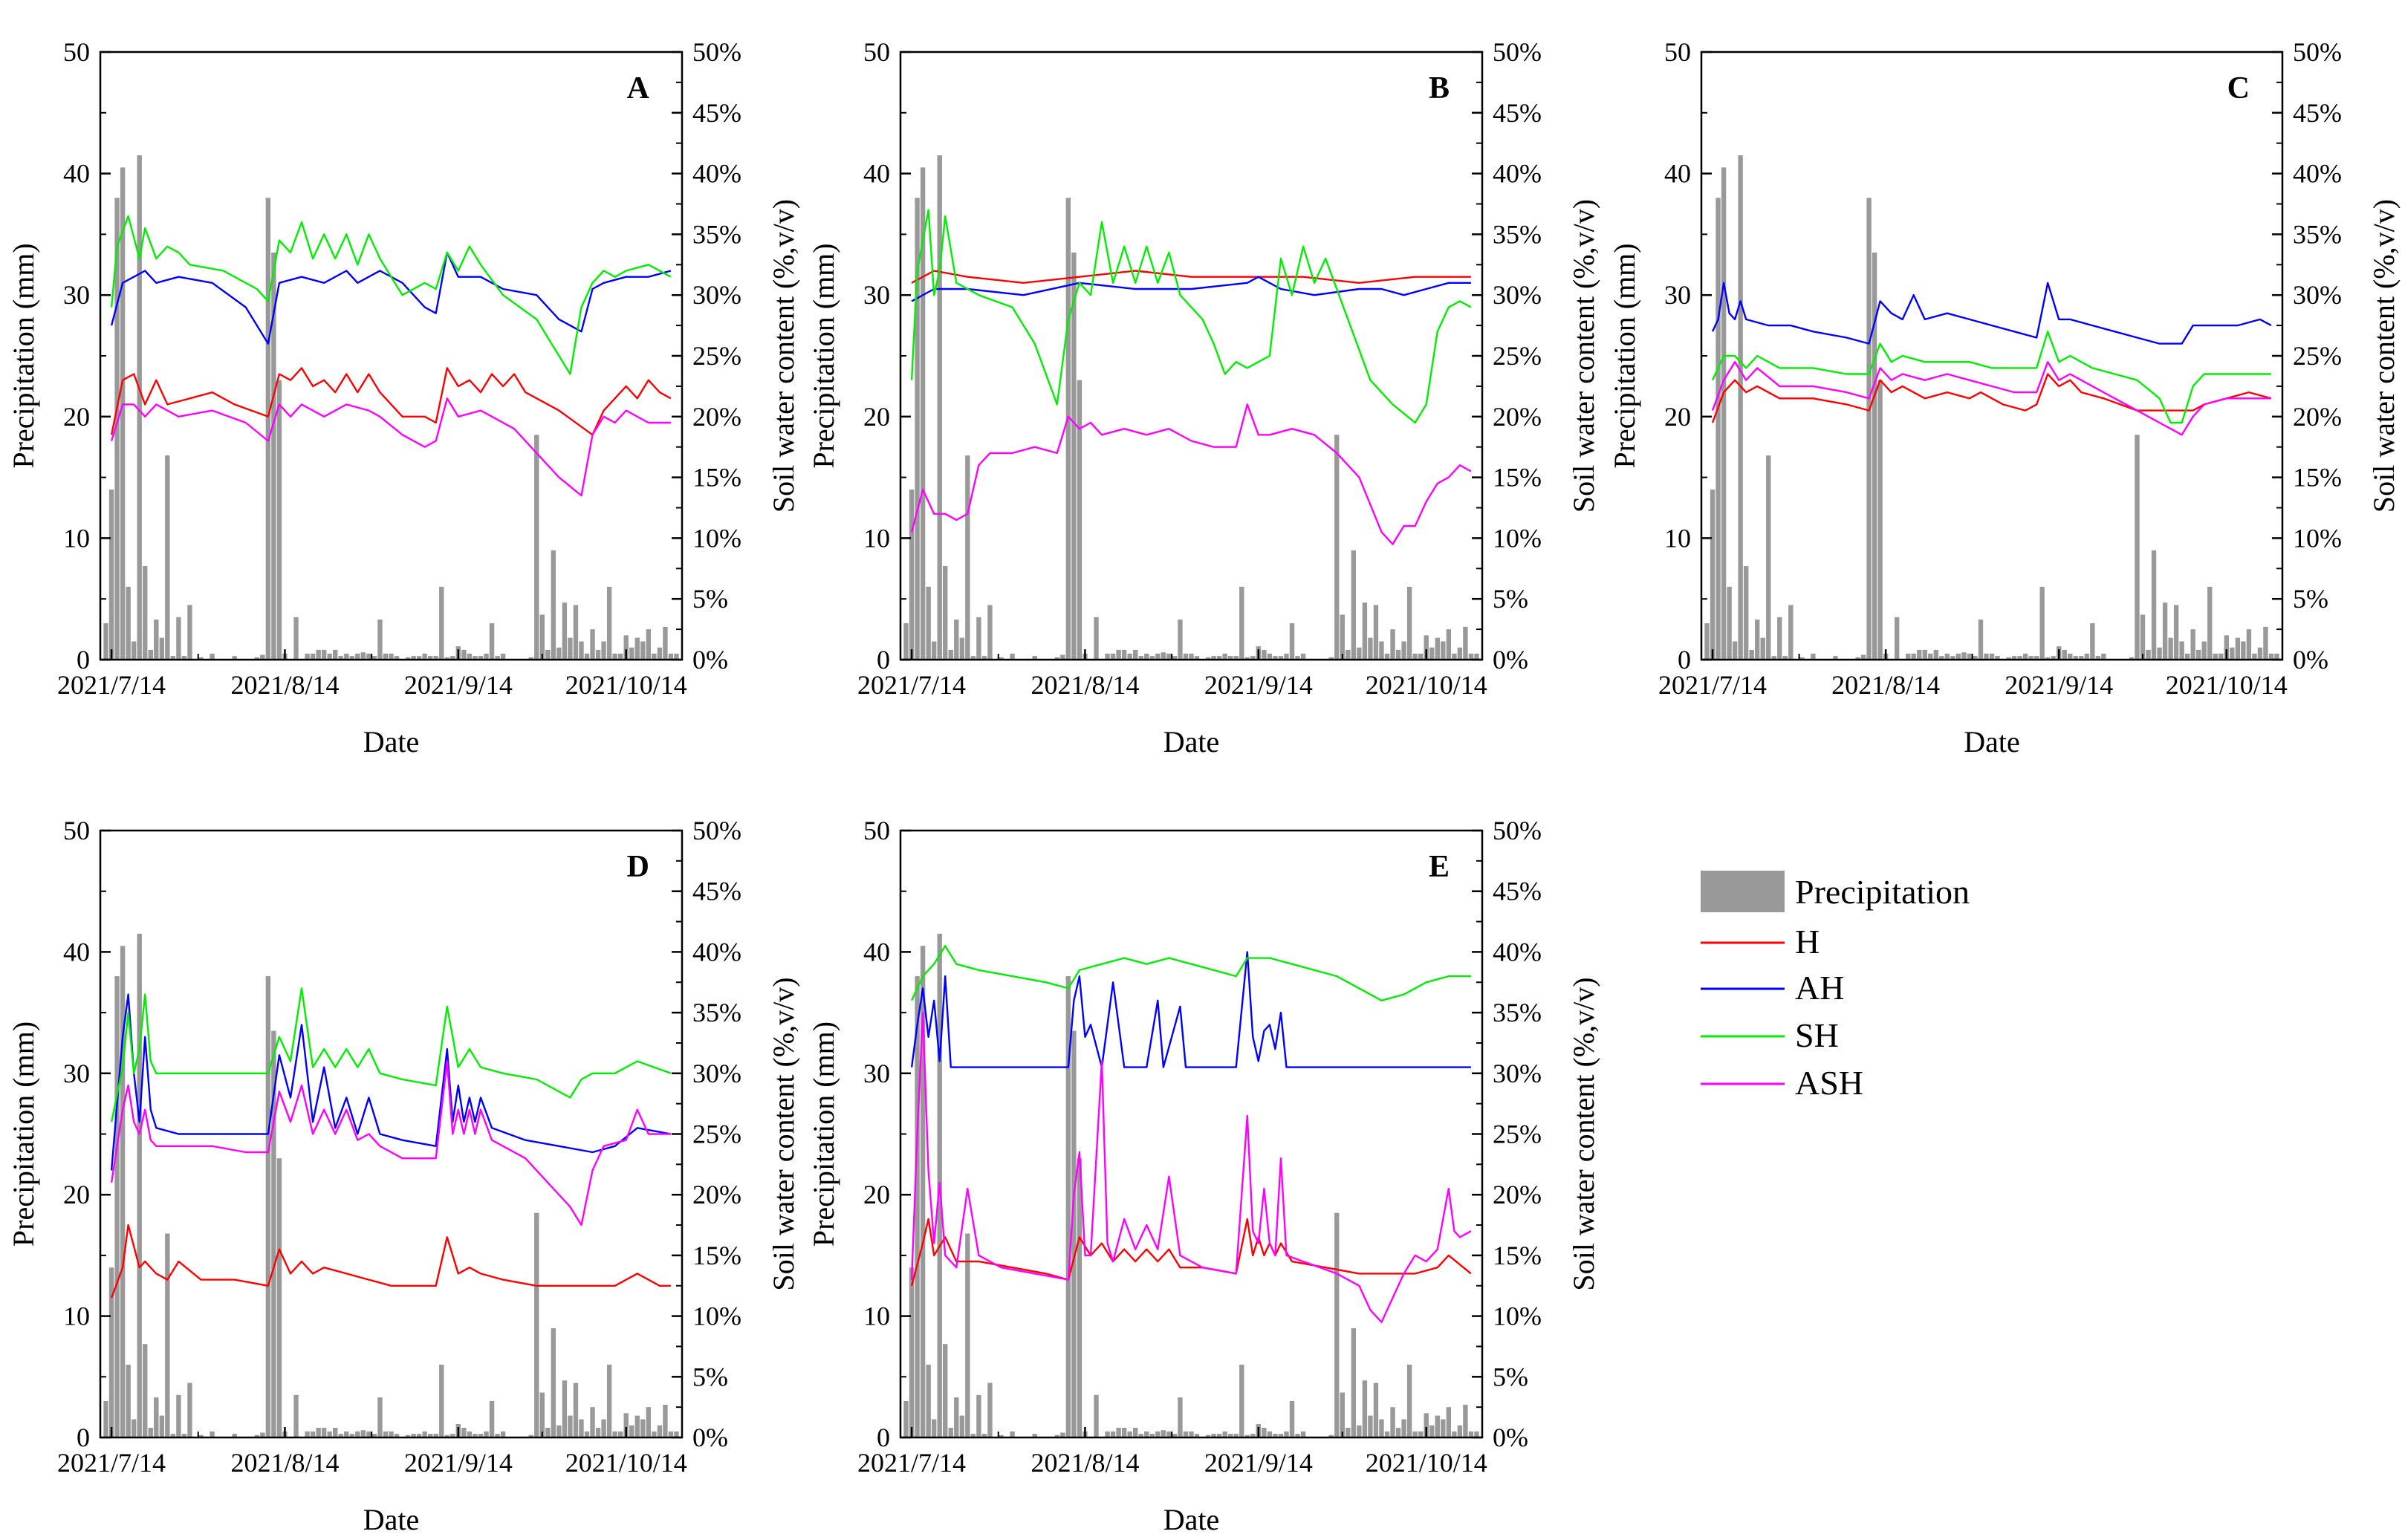 This screenshot has width=2402, height=1540. What do you see at coordinates (883, 660) in the screenshot?
I see `y-tick-label: 0` at bounding box center [883, 660].